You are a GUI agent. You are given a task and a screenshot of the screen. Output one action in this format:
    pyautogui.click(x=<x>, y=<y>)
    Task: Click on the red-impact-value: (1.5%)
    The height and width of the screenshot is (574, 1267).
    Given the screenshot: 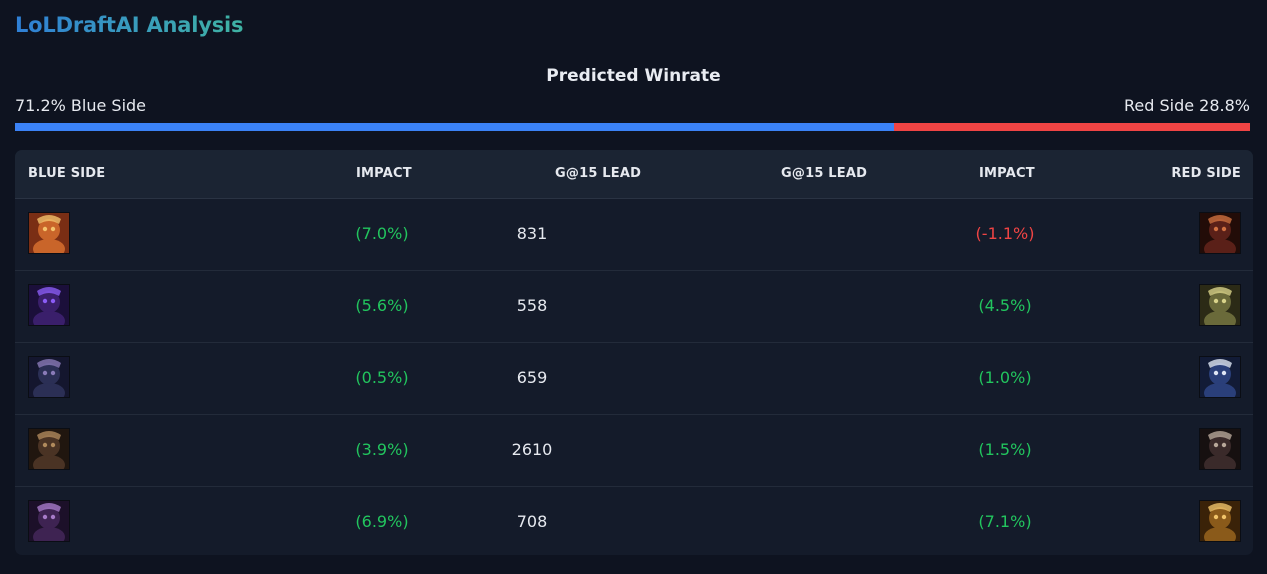 What is the action you would take?
    pyautogui.click(x=1005, y=449)
    